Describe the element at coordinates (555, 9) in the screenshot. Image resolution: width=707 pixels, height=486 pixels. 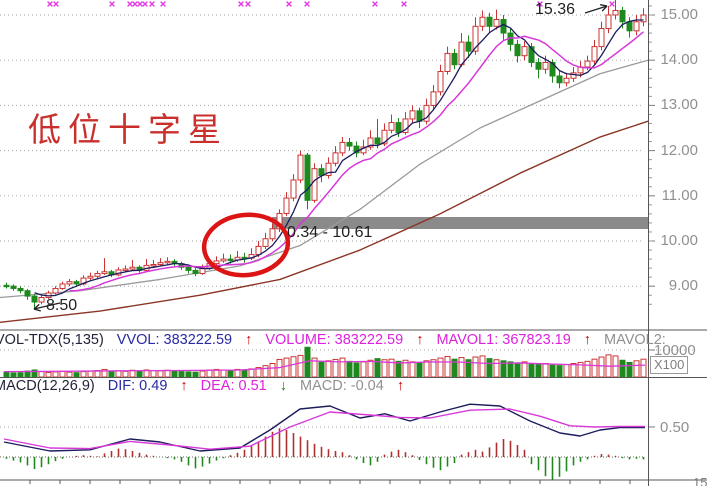
I see `annotation-peak-price-label: 15.36` at that location.